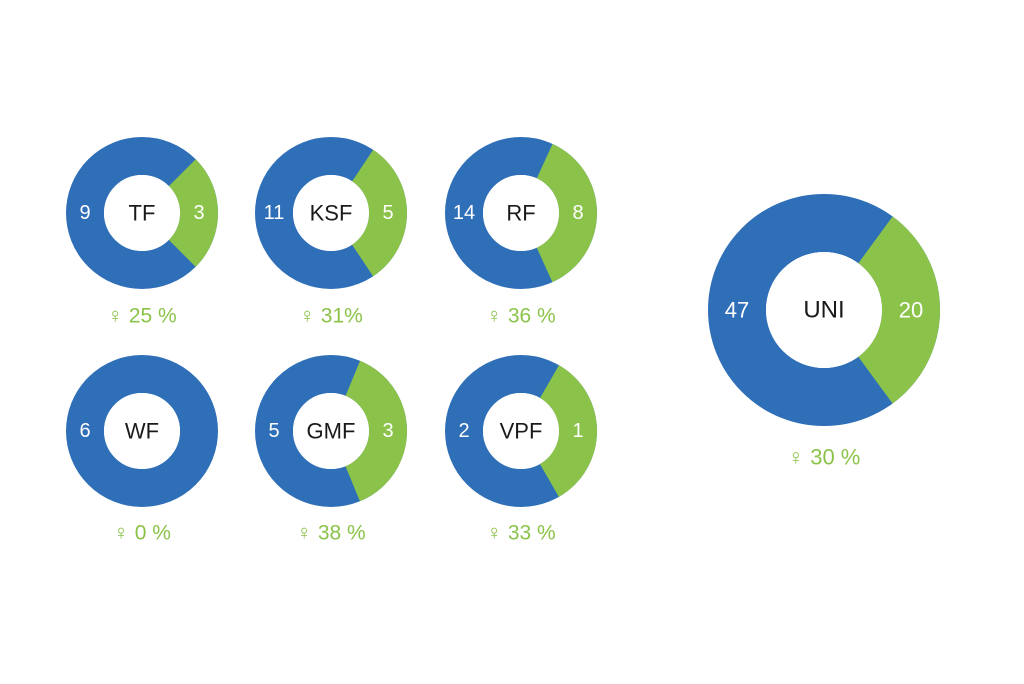 This screenshot has height=684, width=1024. Describe the element at coordinates (331, 316) in the screenshot. I see `donut-ksf-female-percentage: ♀ 31%` at that location.